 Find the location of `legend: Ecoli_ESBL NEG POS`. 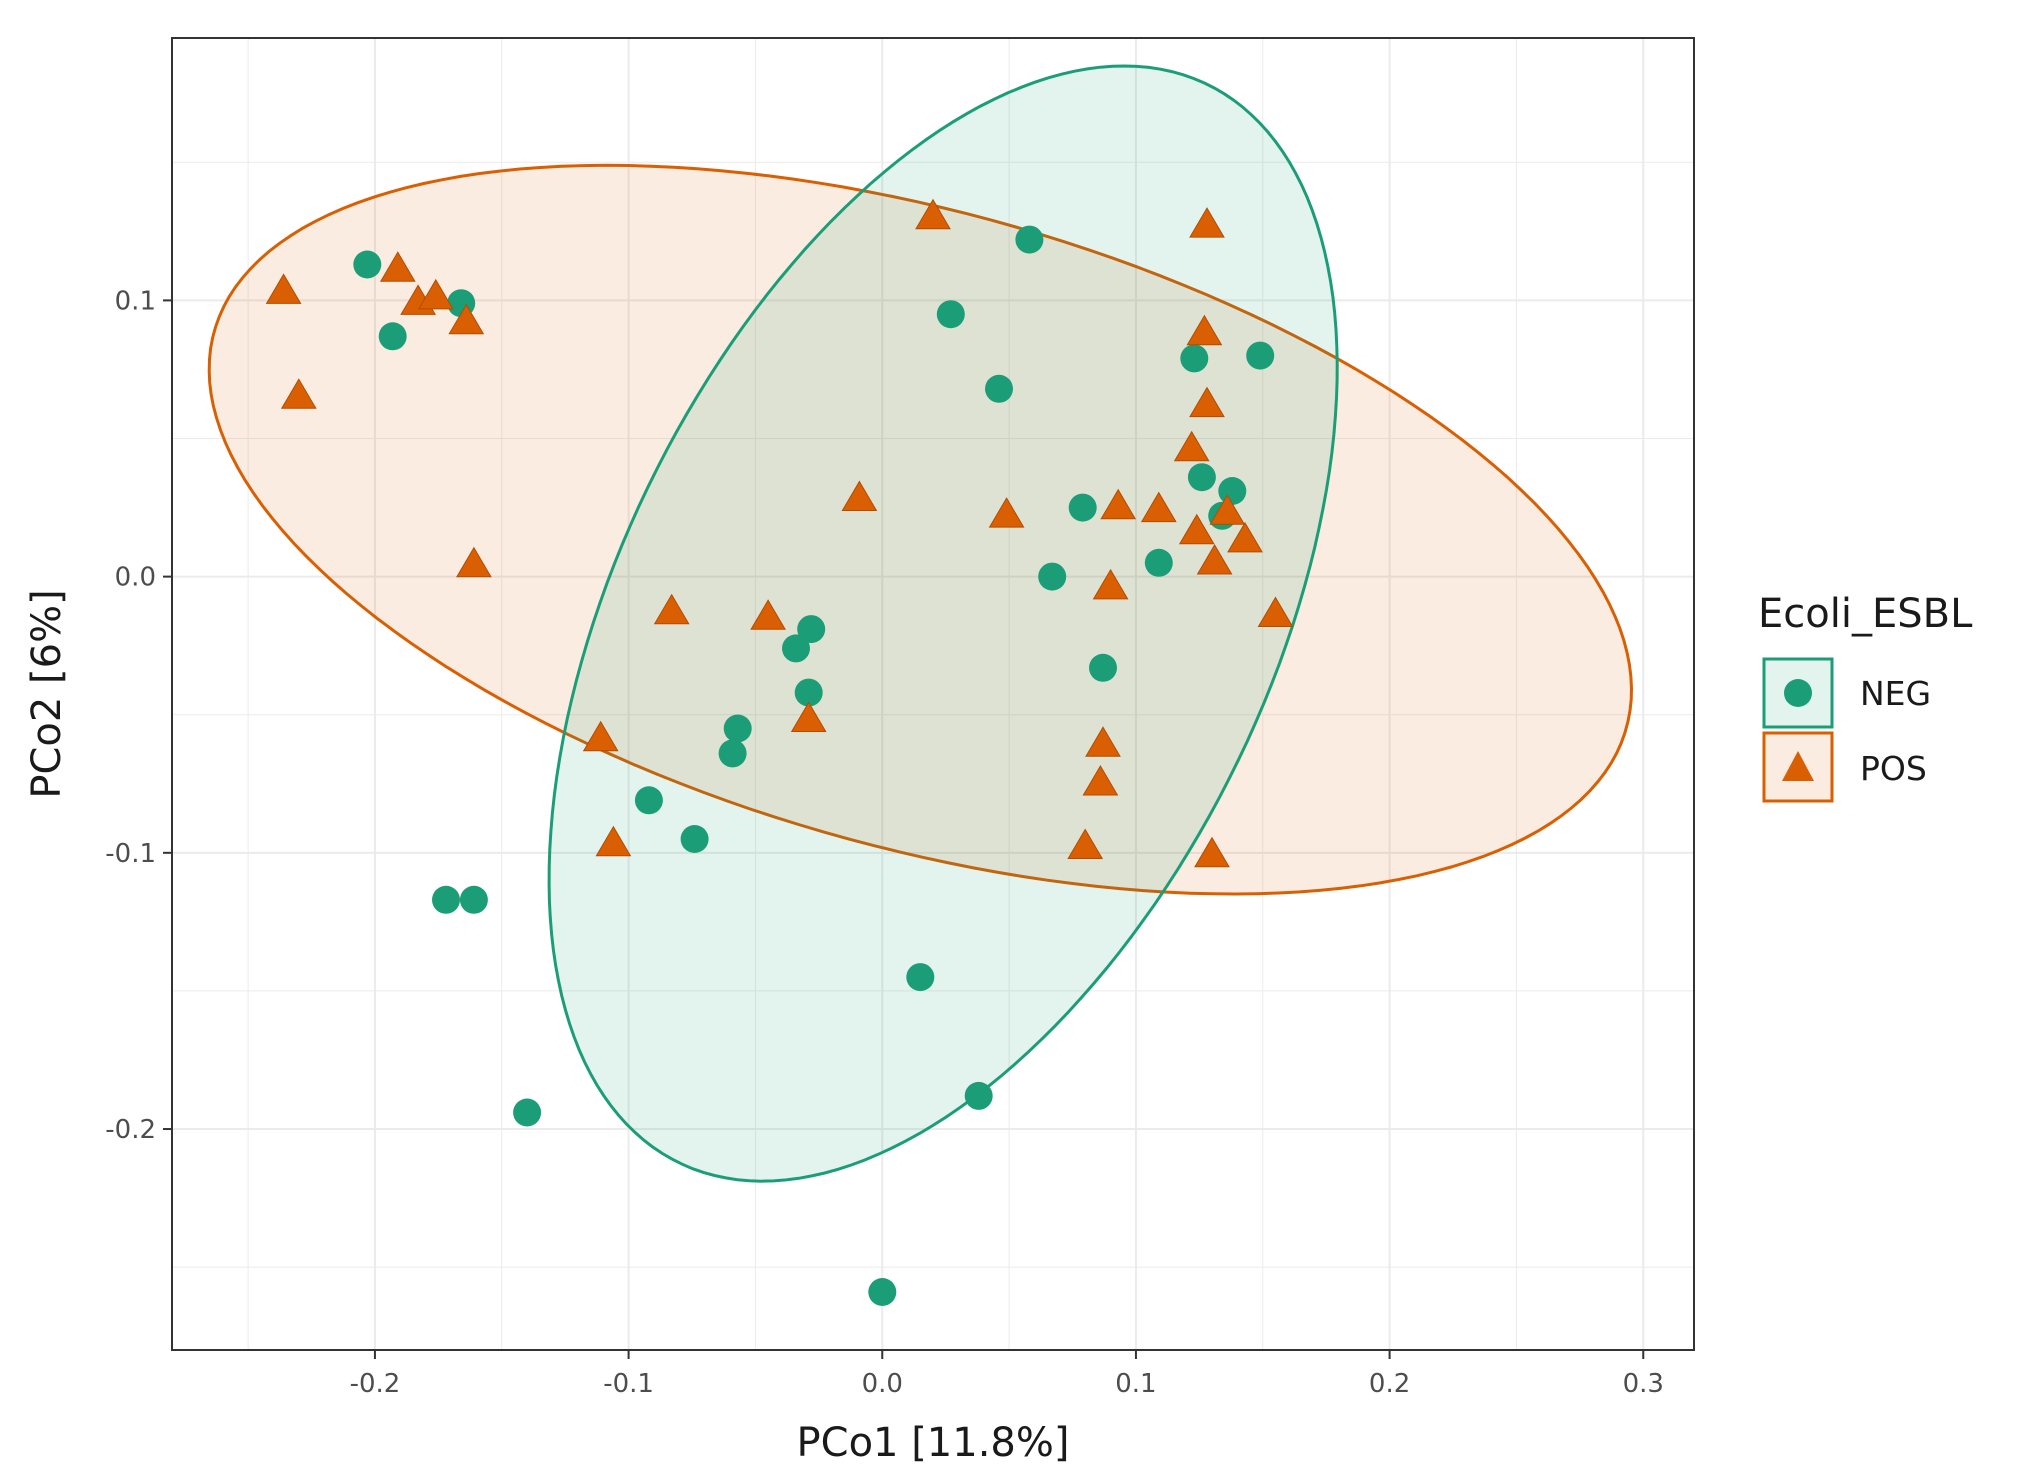

legend: Ecoli_ESBL NEG POS is located at coordinates (1865, 697).